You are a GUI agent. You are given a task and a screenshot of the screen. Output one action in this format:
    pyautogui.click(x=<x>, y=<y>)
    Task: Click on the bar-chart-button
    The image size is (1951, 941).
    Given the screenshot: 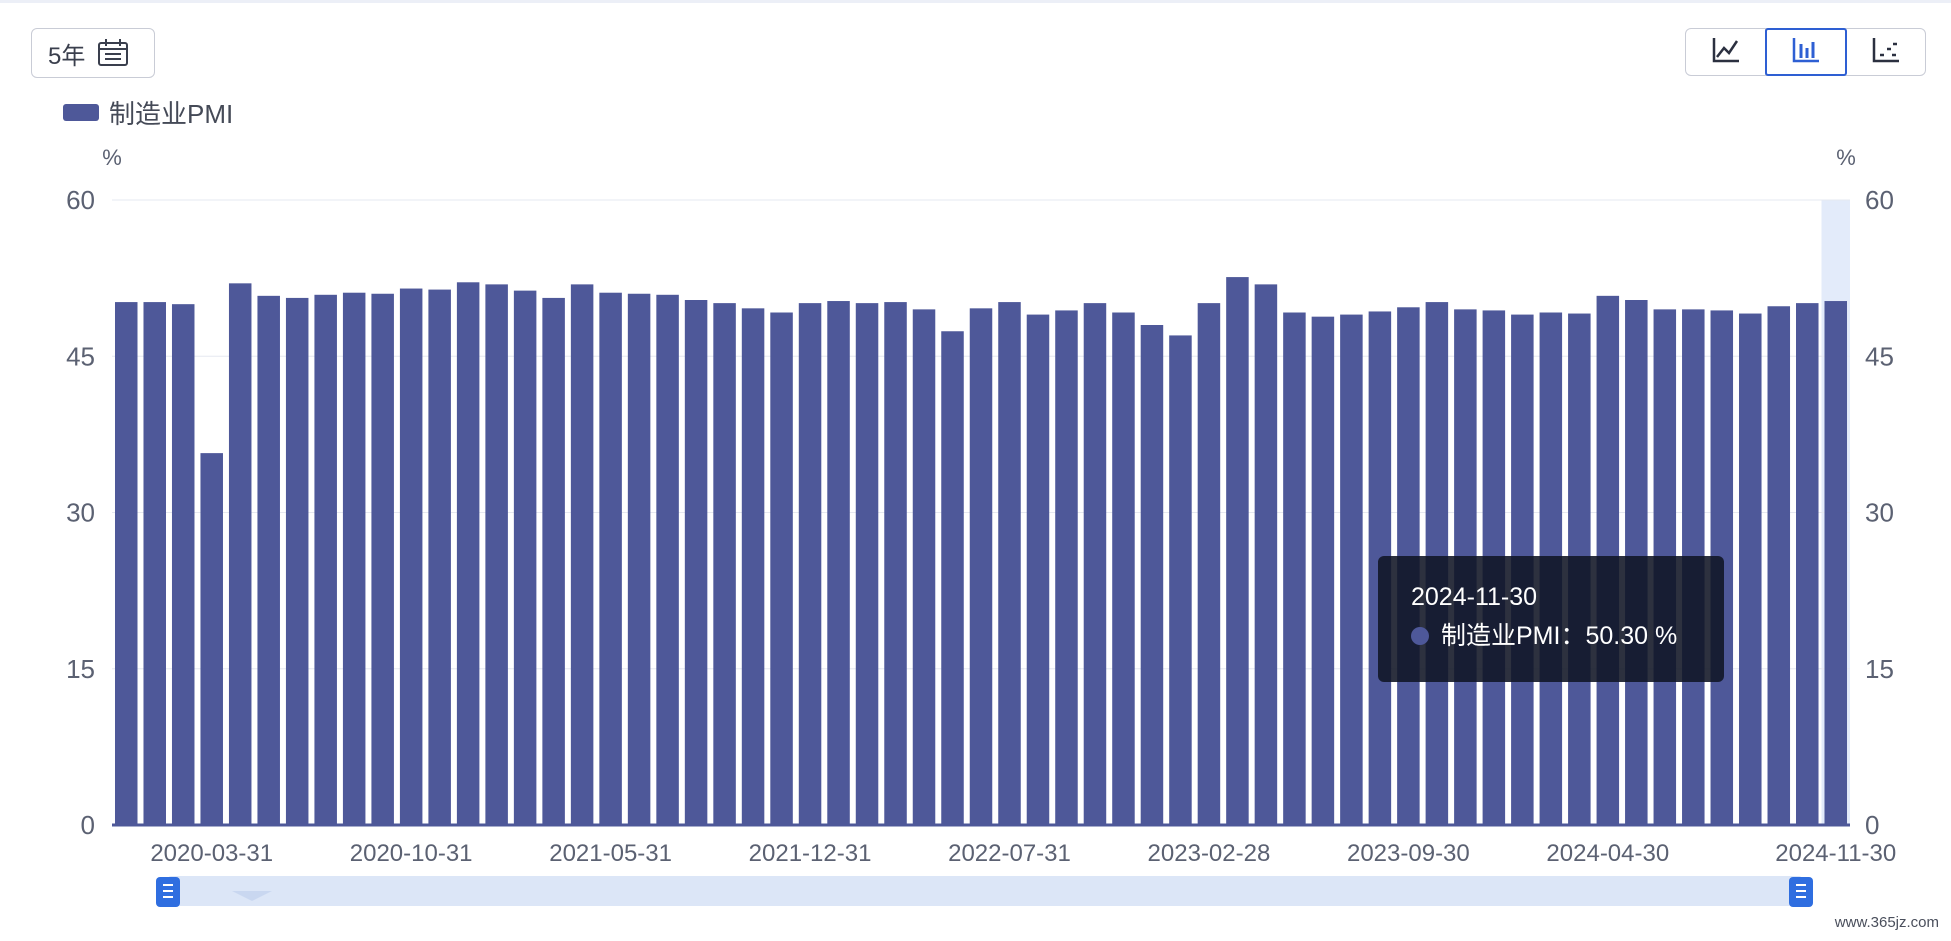 What is the action you would take?
    pyautogui.click(x=1806, y=52)
    